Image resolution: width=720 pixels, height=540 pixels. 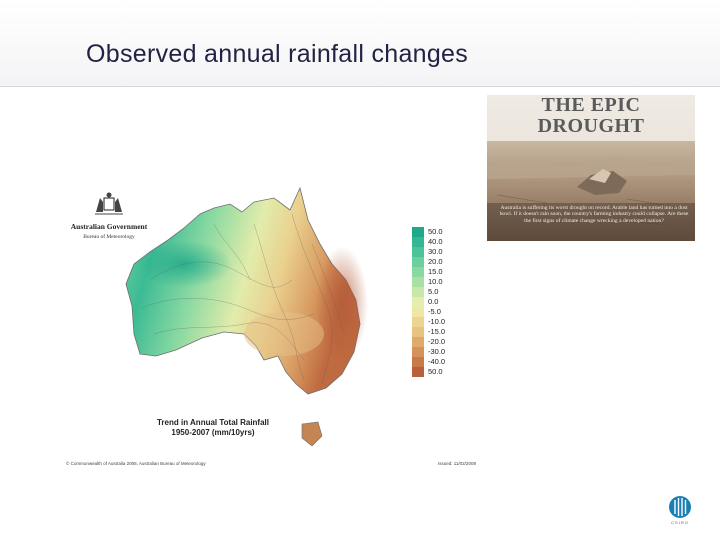 What do you see at coordinates (277, 54) in the screenshot?
I see `slide-title: Observed annual rainfall changes` at bounding box center [277, 54].